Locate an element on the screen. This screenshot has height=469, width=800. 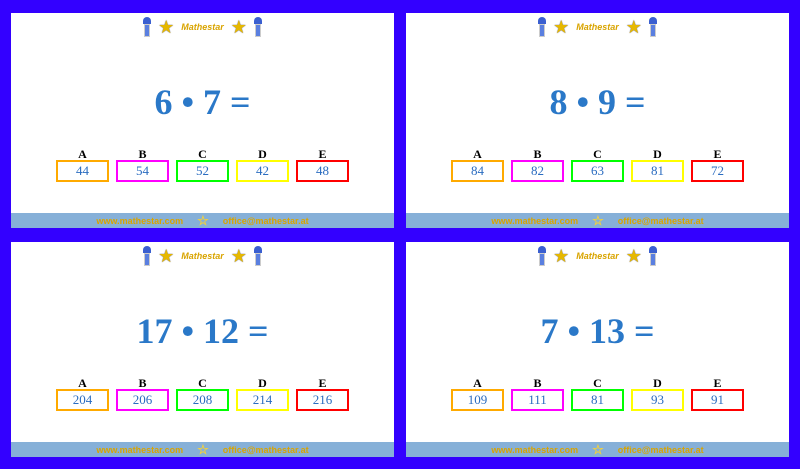
answer-option: 63 is located at coordinates (597, 171).